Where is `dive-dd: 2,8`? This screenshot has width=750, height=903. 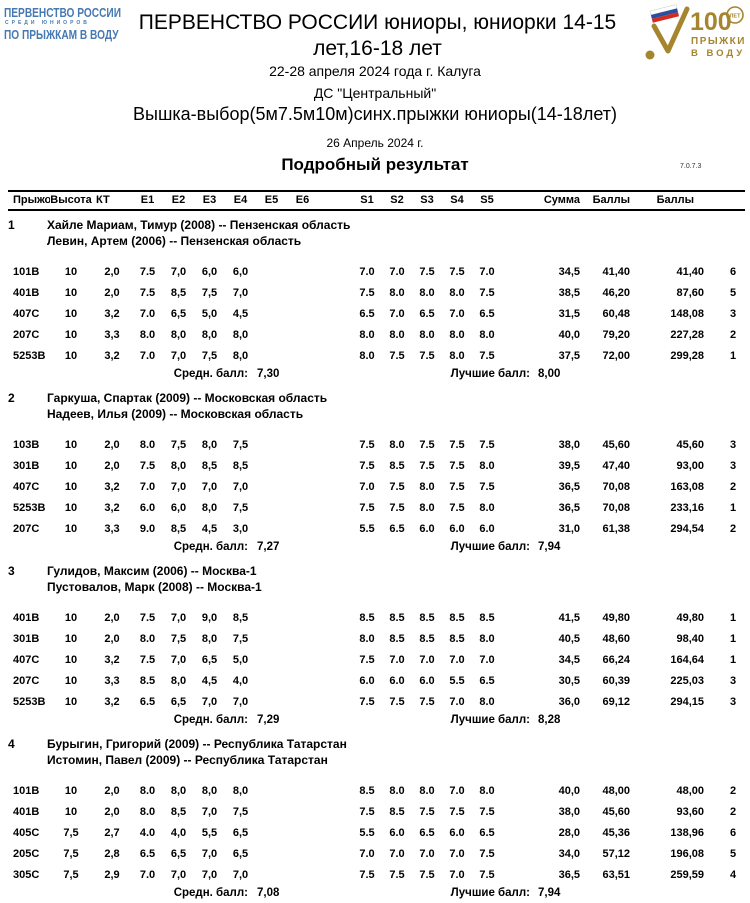
dive-dd: 2,8 is located at coordinates (112, 853).